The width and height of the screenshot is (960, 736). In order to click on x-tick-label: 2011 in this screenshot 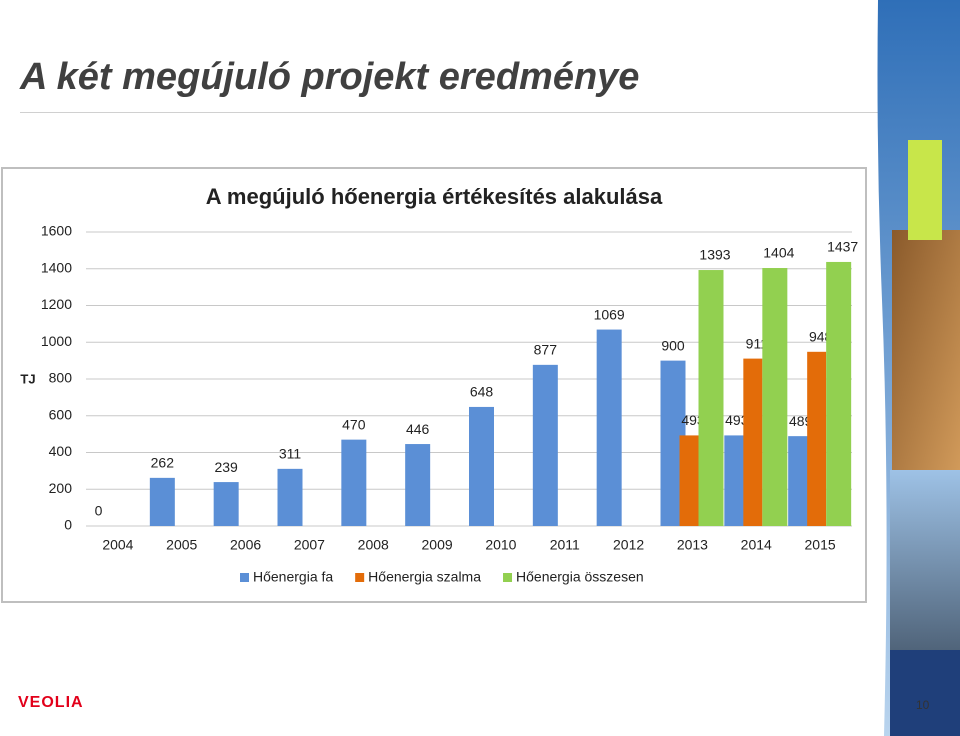, I will do `click(565, 545)`.